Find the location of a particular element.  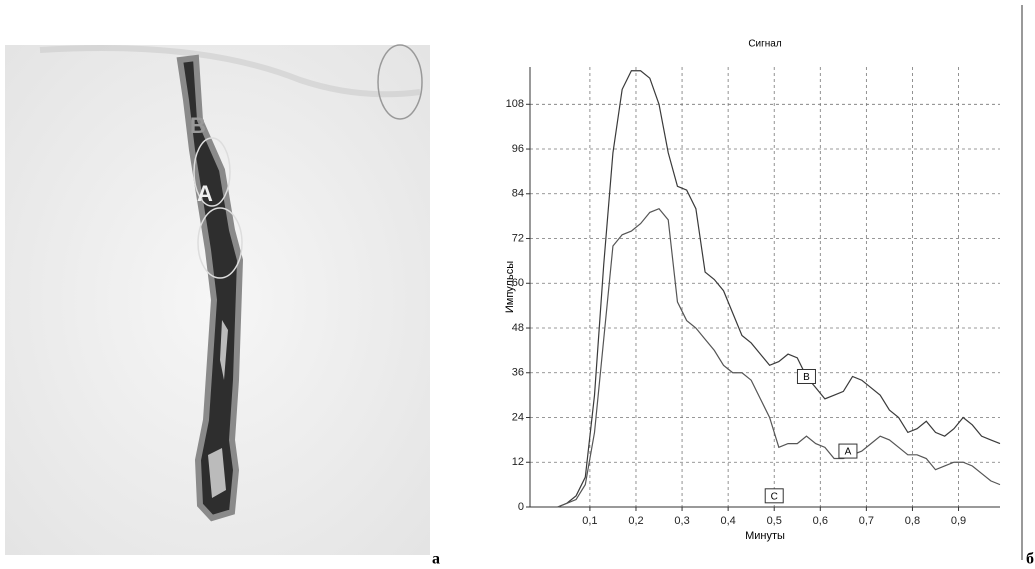

roi-a is located at coordinates (220, 243).